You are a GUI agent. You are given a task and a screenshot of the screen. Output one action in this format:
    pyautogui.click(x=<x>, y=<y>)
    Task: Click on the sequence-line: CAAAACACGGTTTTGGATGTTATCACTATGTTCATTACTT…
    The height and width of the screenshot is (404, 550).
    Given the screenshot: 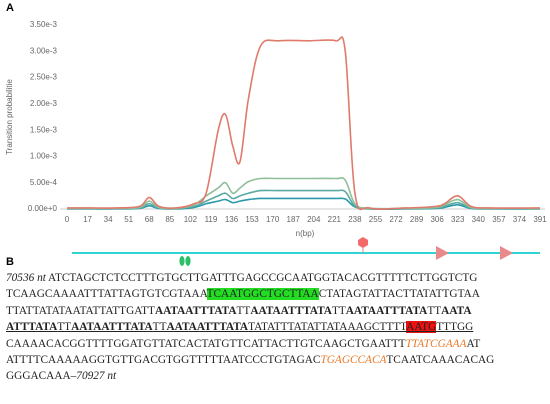 What is the action you would take?
    pyautogui.click(x=276, y=344)
    